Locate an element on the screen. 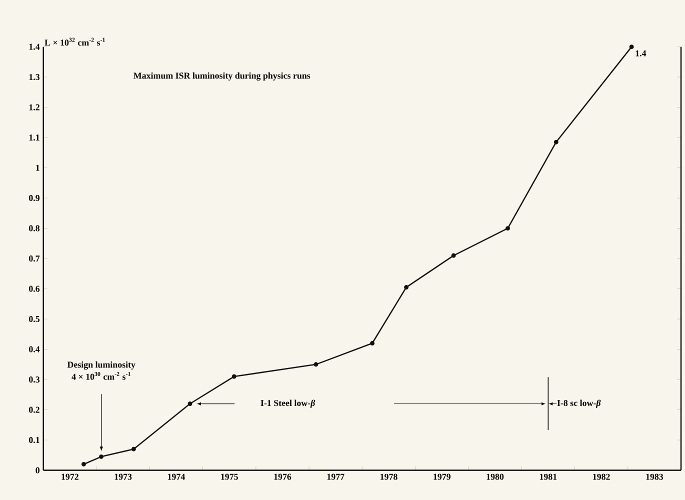  y-tick-label: 0.4 is located at coordinates (34, 349).